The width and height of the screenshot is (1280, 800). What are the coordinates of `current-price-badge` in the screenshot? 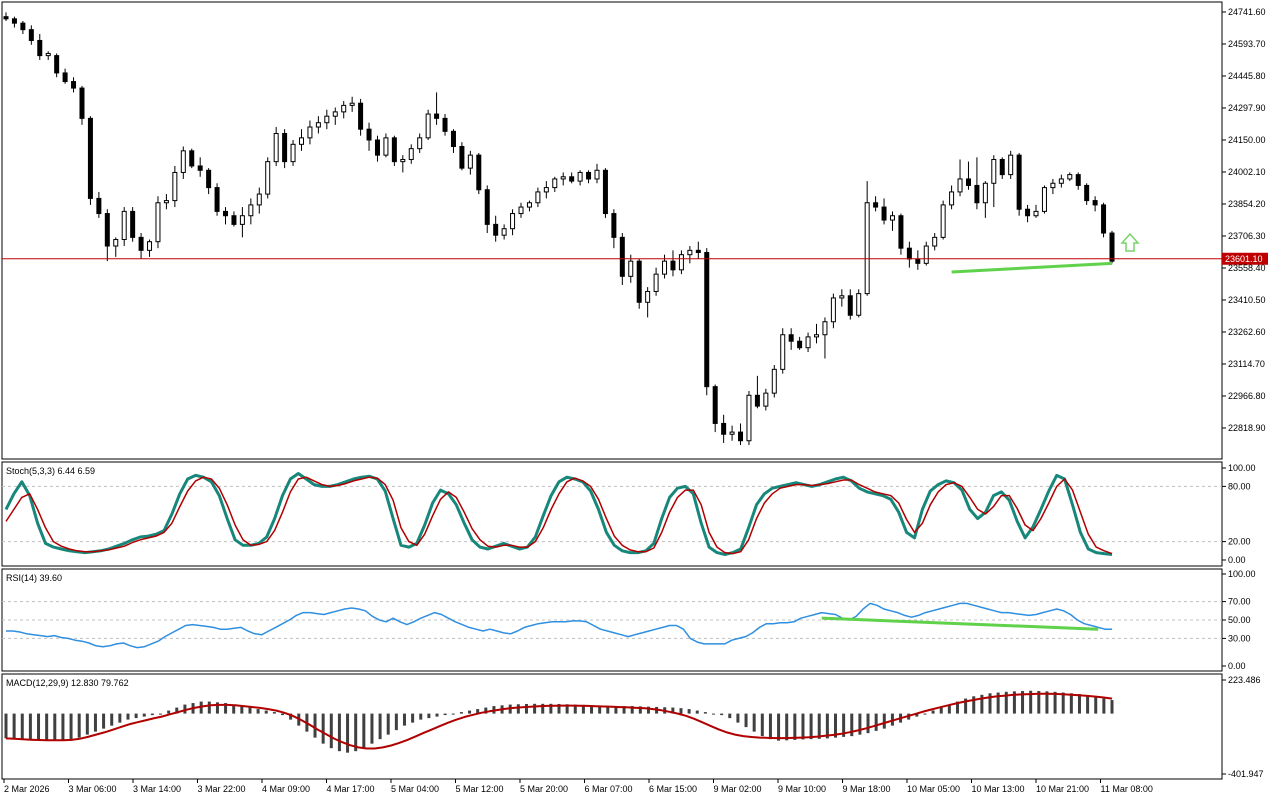 It's located at (1245, 258).